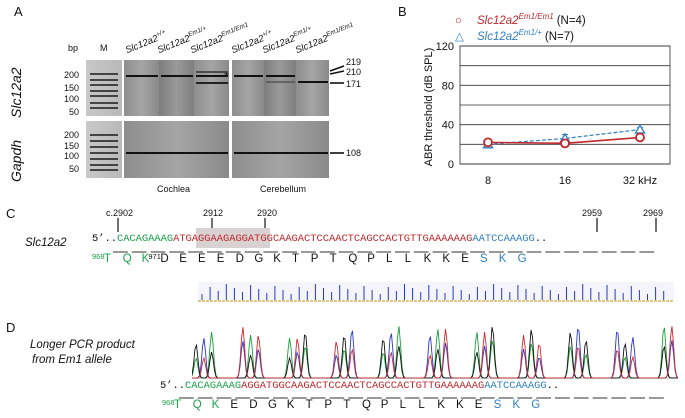  I want to click on panel-a-letter: A, so click(18, 11).